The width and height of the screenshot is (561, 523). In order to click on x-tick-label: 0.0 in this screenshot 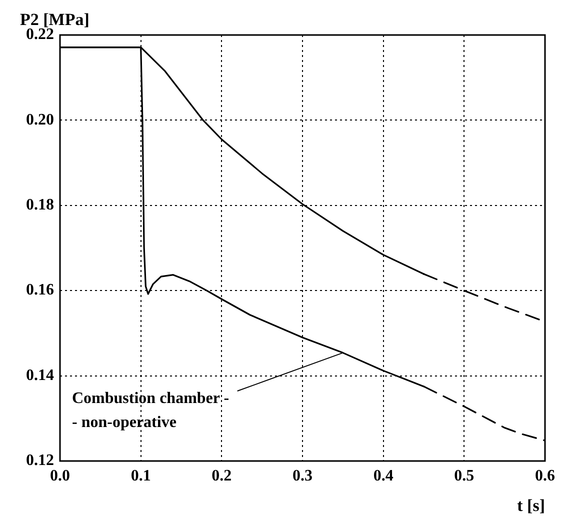, I will do `click(60, 476)`.